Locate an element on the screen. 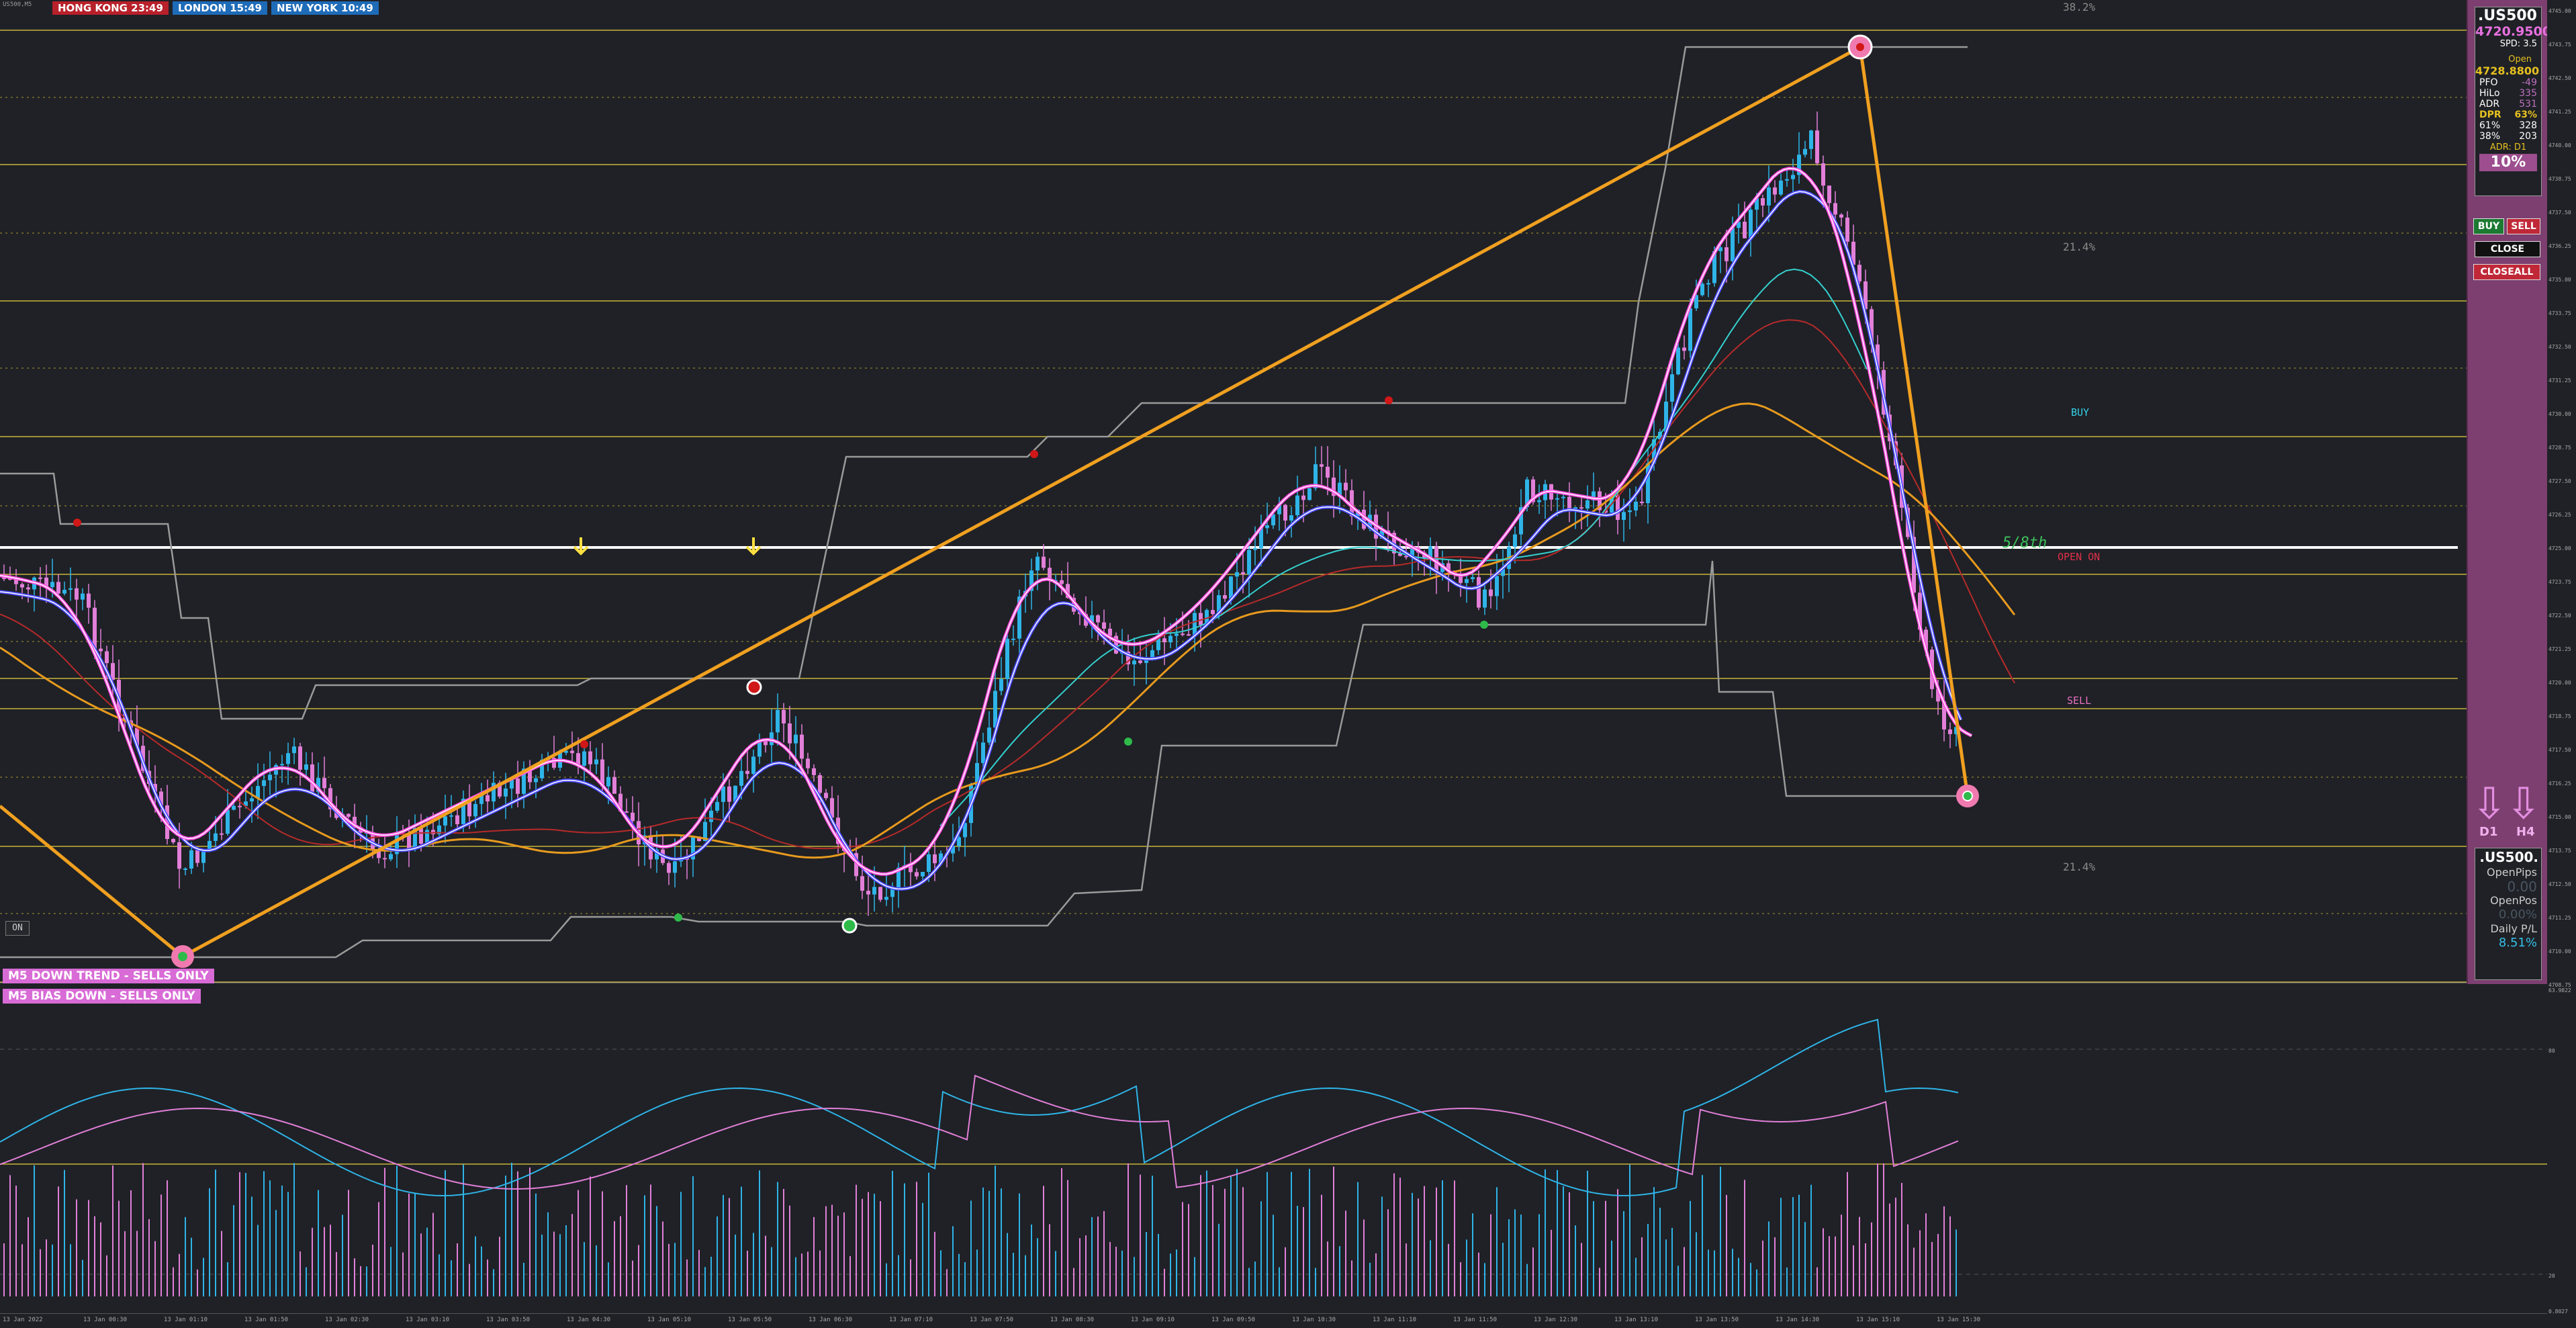  closeall-button: CLOSEALL is located at coordinates (2506, 272).